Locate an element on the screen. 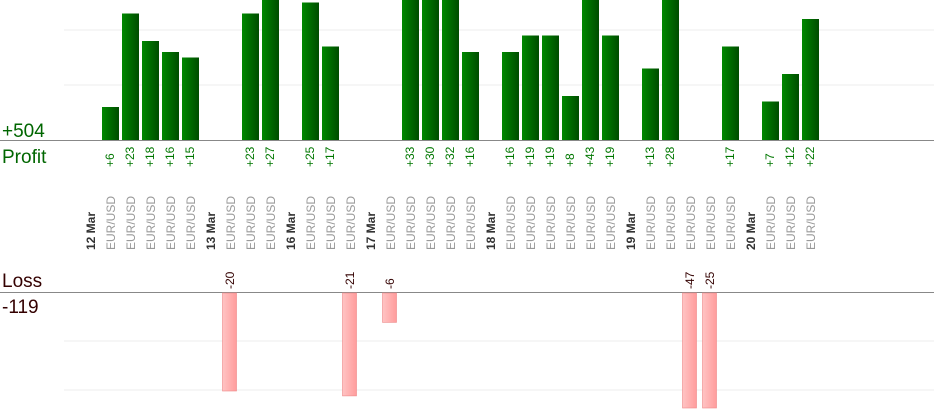 The height and width of the screenshot is (420, 934). profit-value-label: +22 is located at coordinates (810, 156).